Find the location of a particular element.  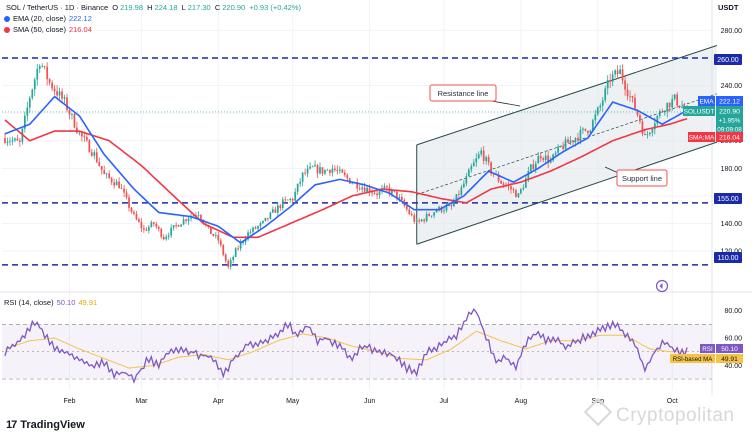

level-260-tag: 260.00 is located at coordinates (728, 59).